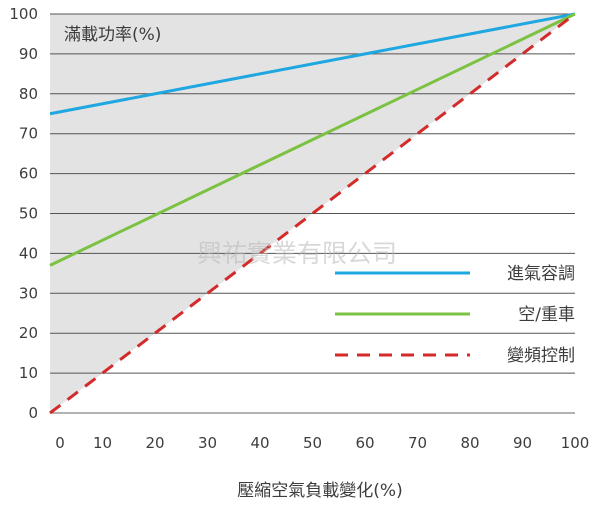 This screenshot has height=505, width=595. What do you see at coordinates (469, 443) in the screenshot?
I see `x-tick-label: 80` at bounding box center [469, 443].